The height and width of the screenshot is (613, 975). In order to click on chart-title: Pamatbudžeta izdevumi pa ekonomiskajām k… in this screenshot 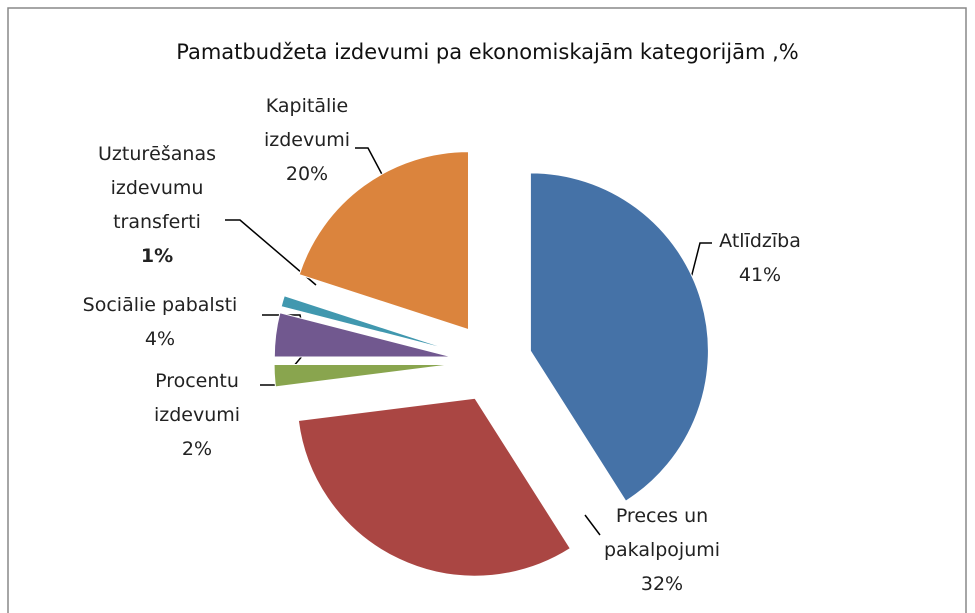, I will do `click(487, 52)`.